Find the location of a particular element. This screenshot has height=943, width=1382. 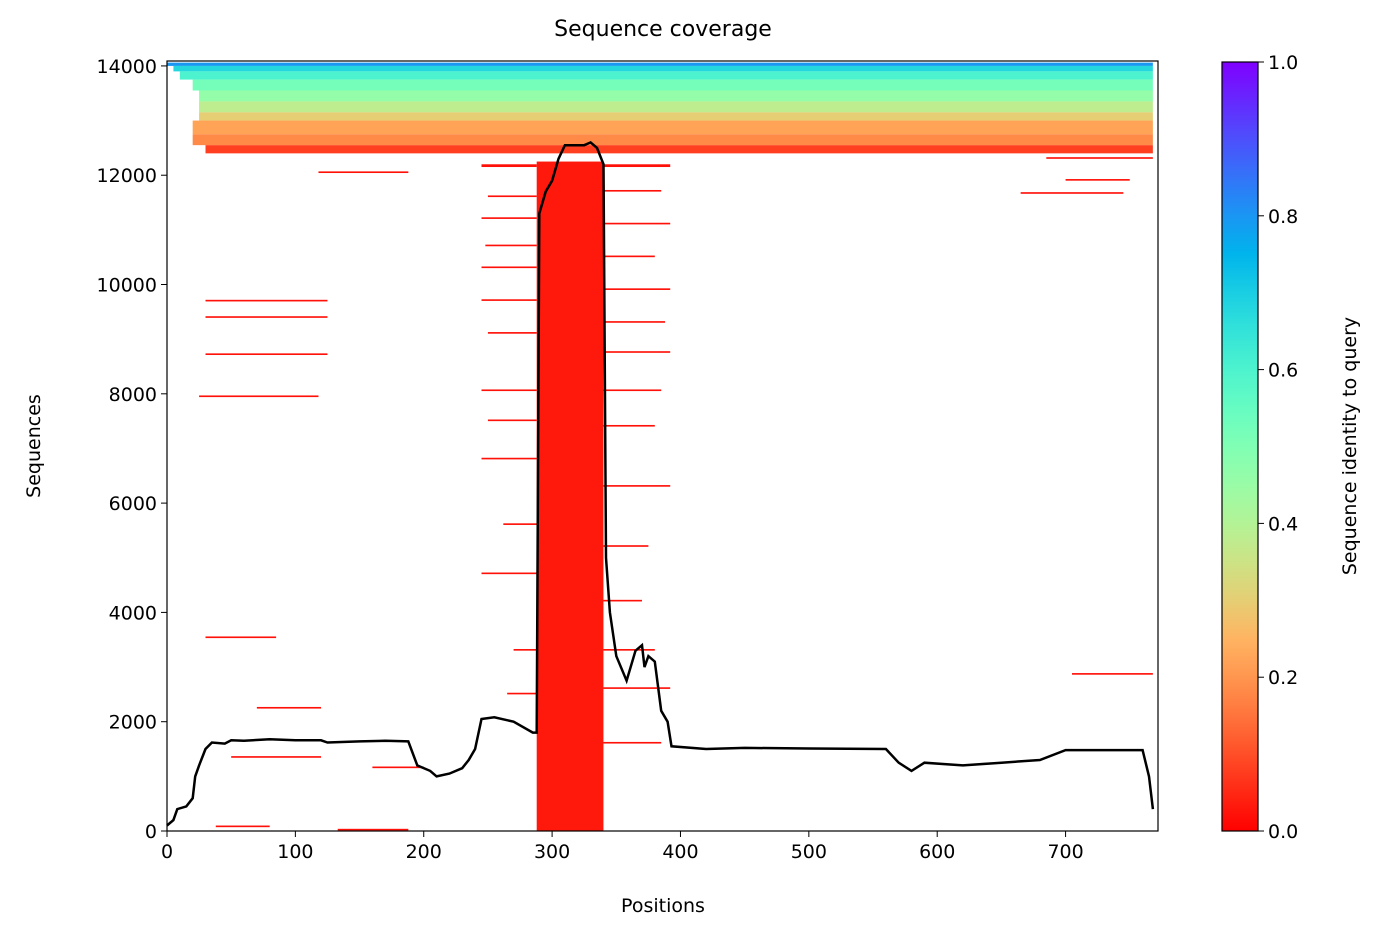

y-tick-label: 8000 is located at coordinates (133, 395).